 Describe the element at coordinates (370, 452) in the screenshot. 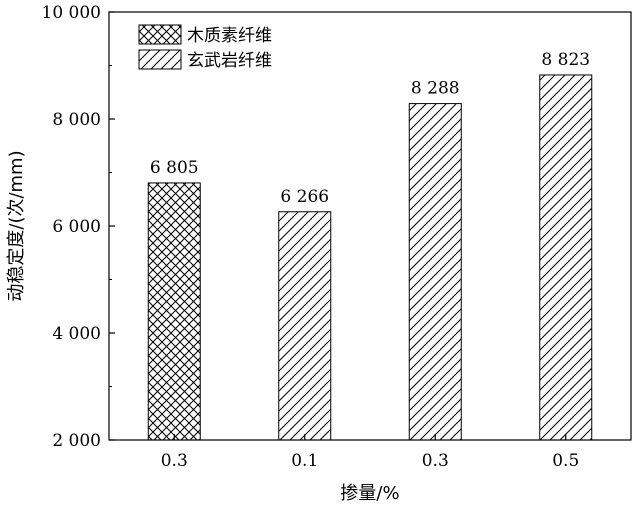

I see `x-axis: 0.3 0.1 0.3 0.5` at that location.